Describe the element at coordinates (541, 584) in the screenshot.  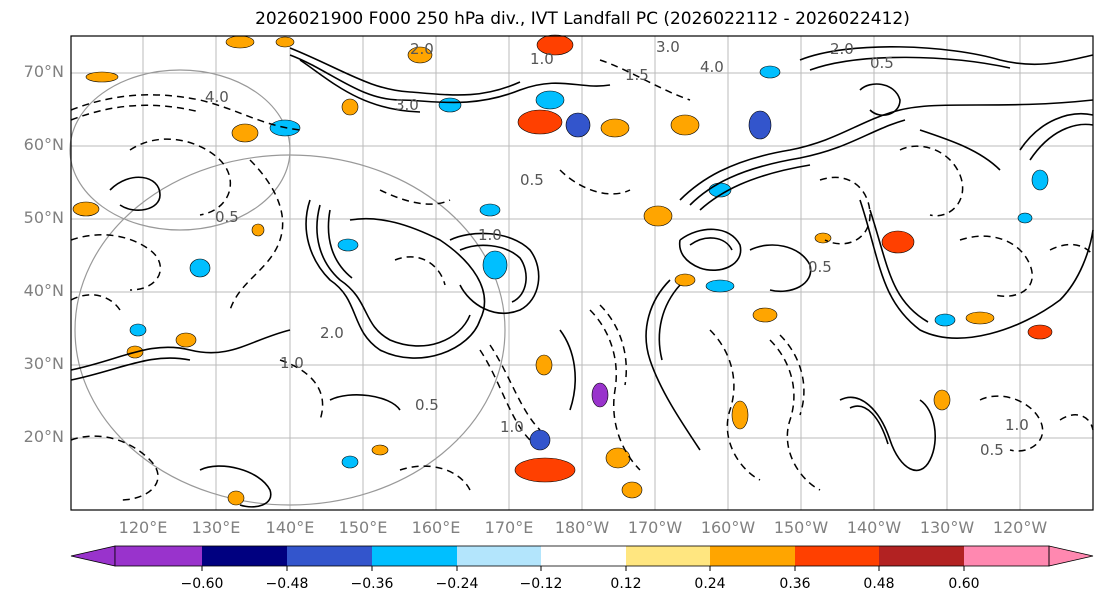
I see `colorbar-tick-label: −0.12` at that location.